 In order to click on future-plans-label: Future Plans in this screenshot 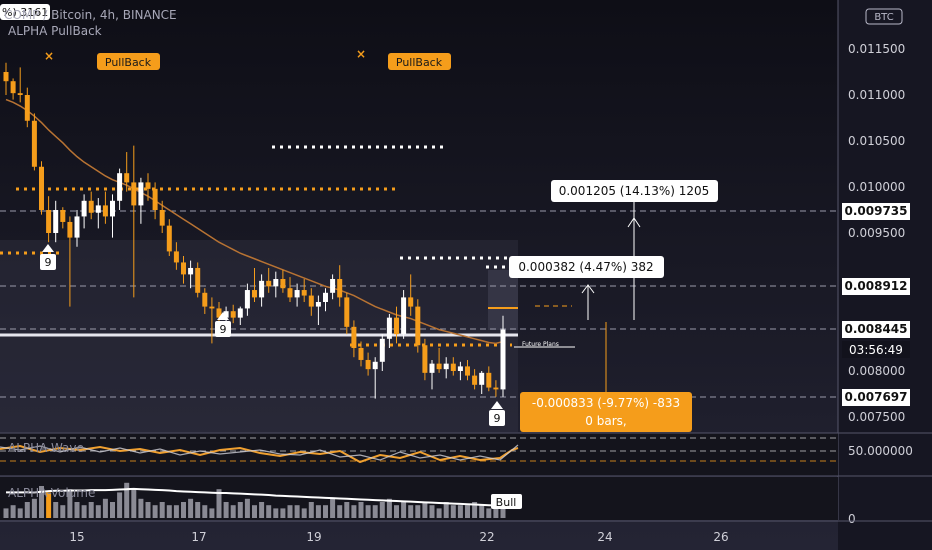, I will do `click(540, 344)`.